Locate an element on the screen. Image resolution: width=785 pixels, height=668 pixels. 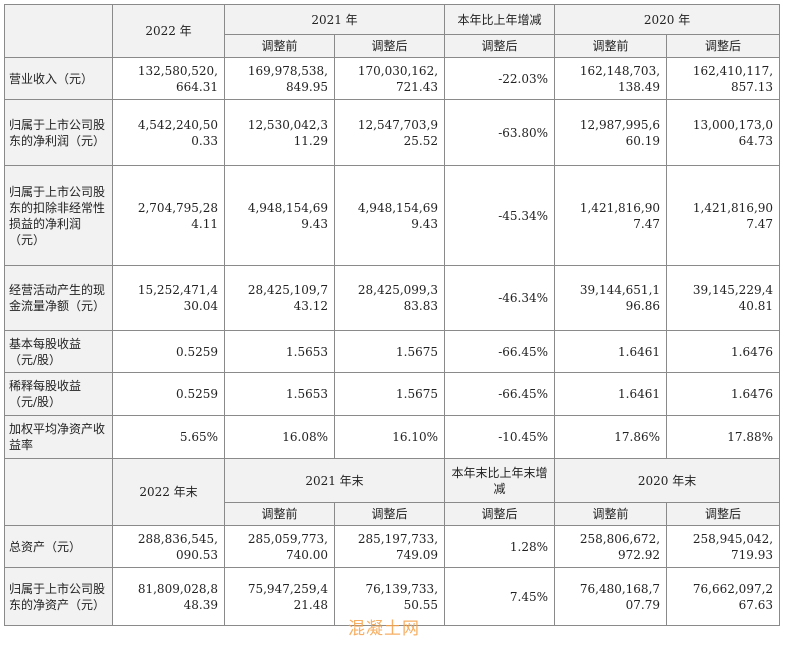
cell-2021-after: 12,547,703,9 25.52 is located at coordinates (389, 132).